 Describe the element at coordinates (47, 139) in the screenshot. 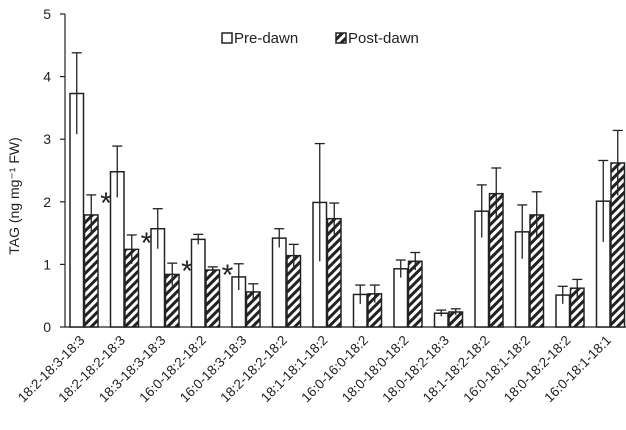

I see `y-tick-label: 3` at that location.